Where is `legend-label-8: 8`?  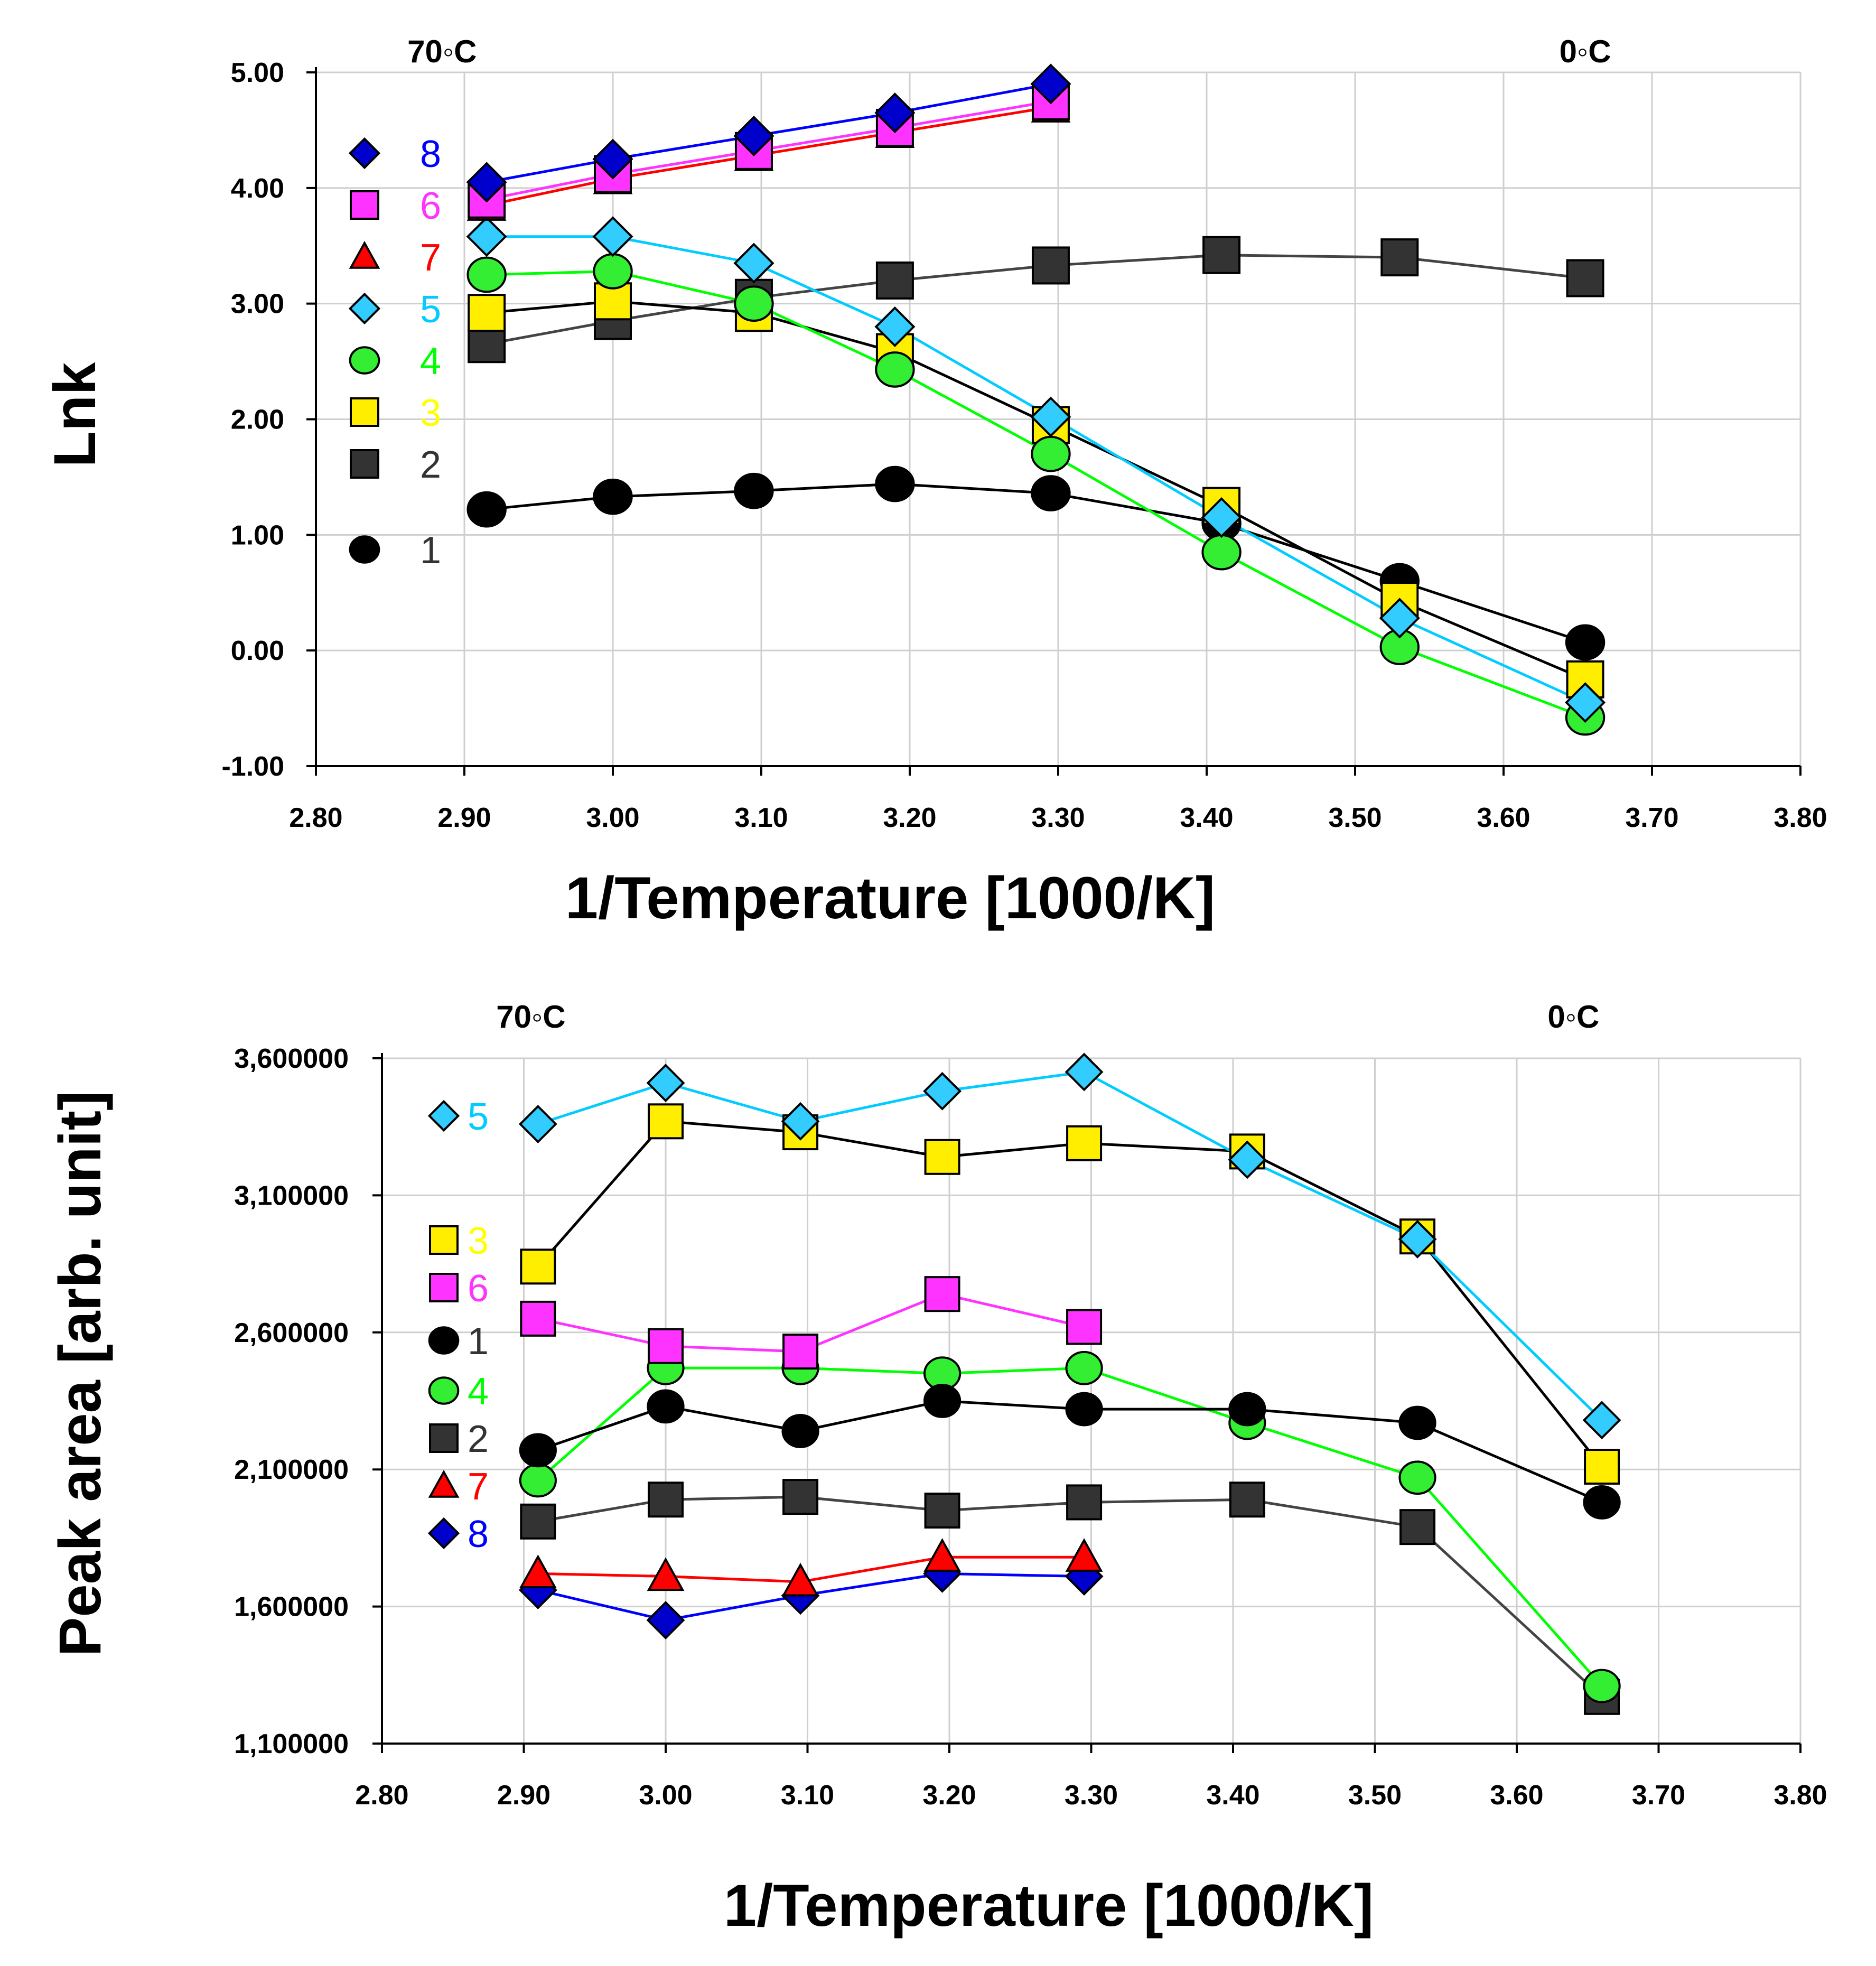 legend-label-8: 8 is located at coordinates (430, 154).